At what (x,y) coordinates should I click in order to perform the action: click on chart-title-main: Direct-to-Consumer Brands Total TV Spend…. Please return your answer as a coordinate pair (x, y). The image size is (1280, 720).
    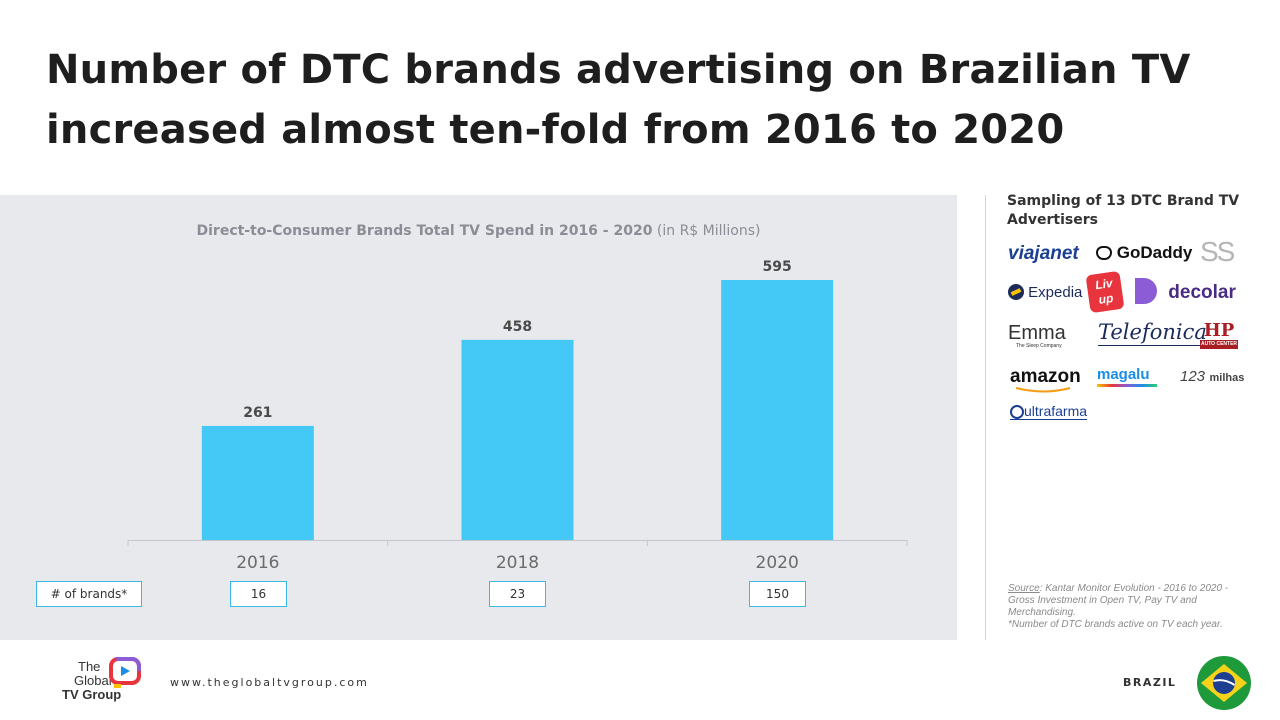
    Looking at the image, I should click on (424, 231).